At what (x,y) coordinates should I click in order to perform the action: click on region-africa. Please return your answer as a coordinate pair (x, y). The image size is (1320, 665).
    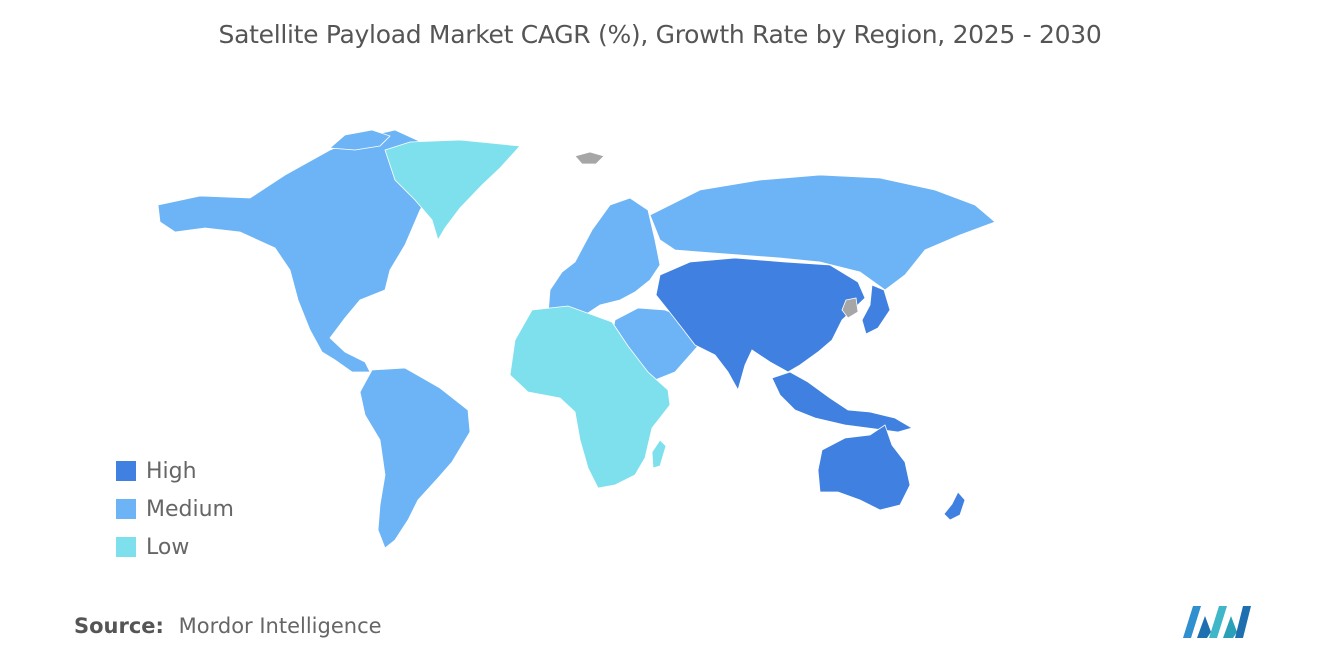
    Looking at the image, I should click on (590, 397).